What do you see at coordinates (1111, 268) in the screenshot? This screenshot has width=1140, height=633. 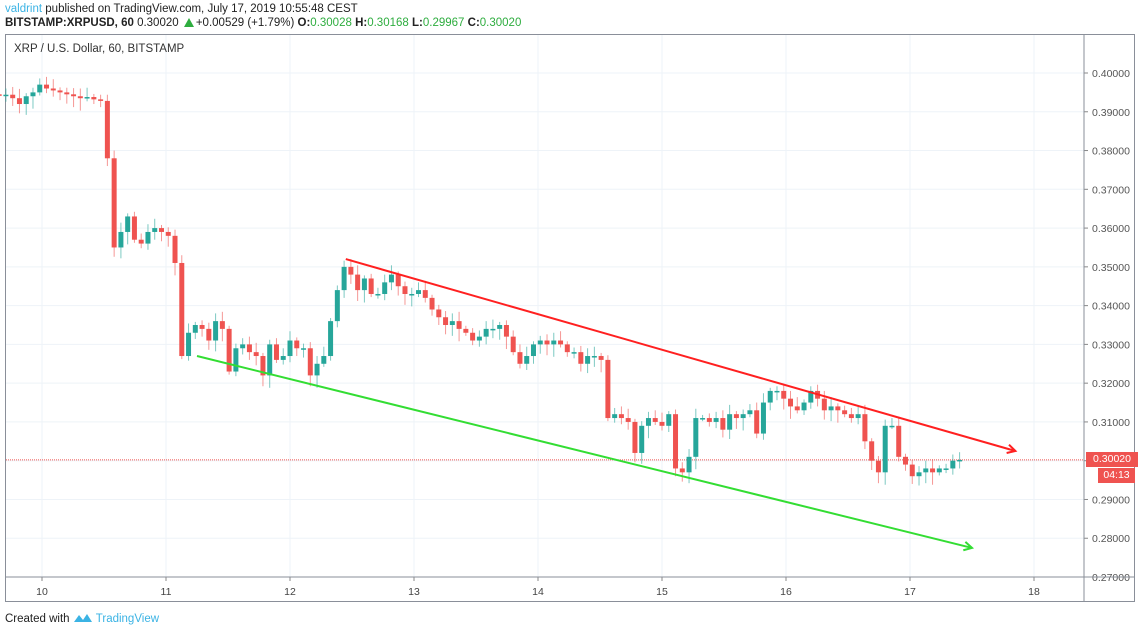 I see `y-axis-label: 0.35000` at bounding box center [1111, 268].